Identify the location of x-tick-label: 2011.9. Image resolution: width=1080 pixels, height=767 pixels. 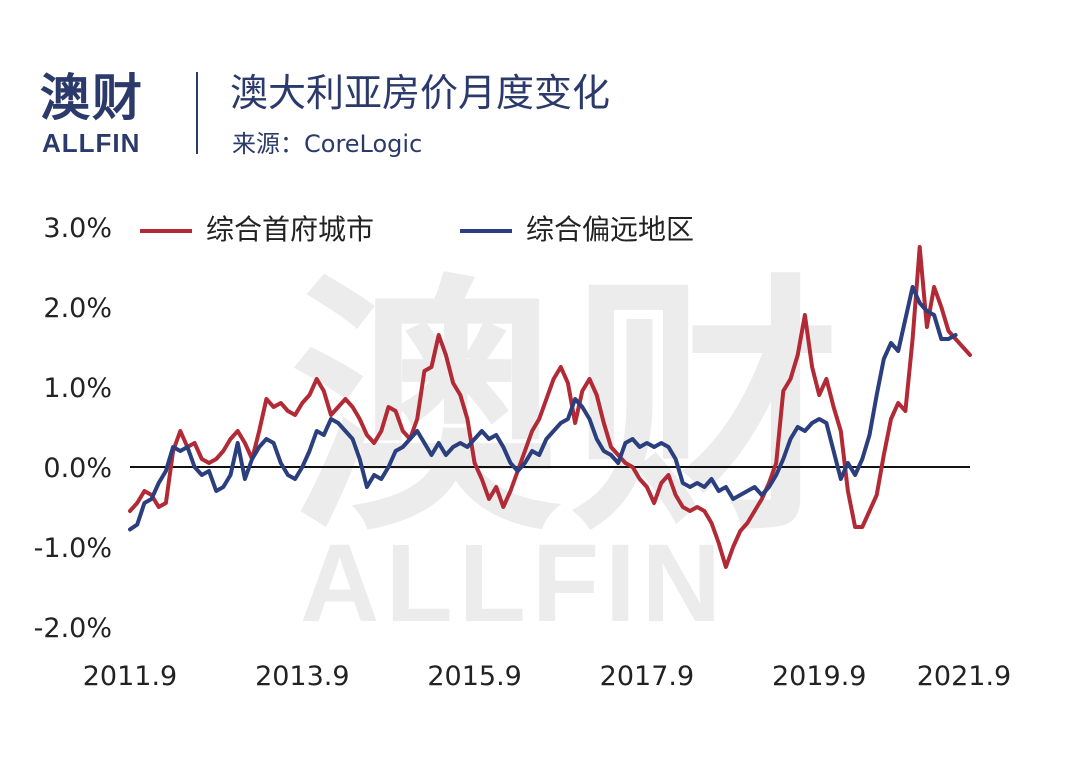
(130, 676).